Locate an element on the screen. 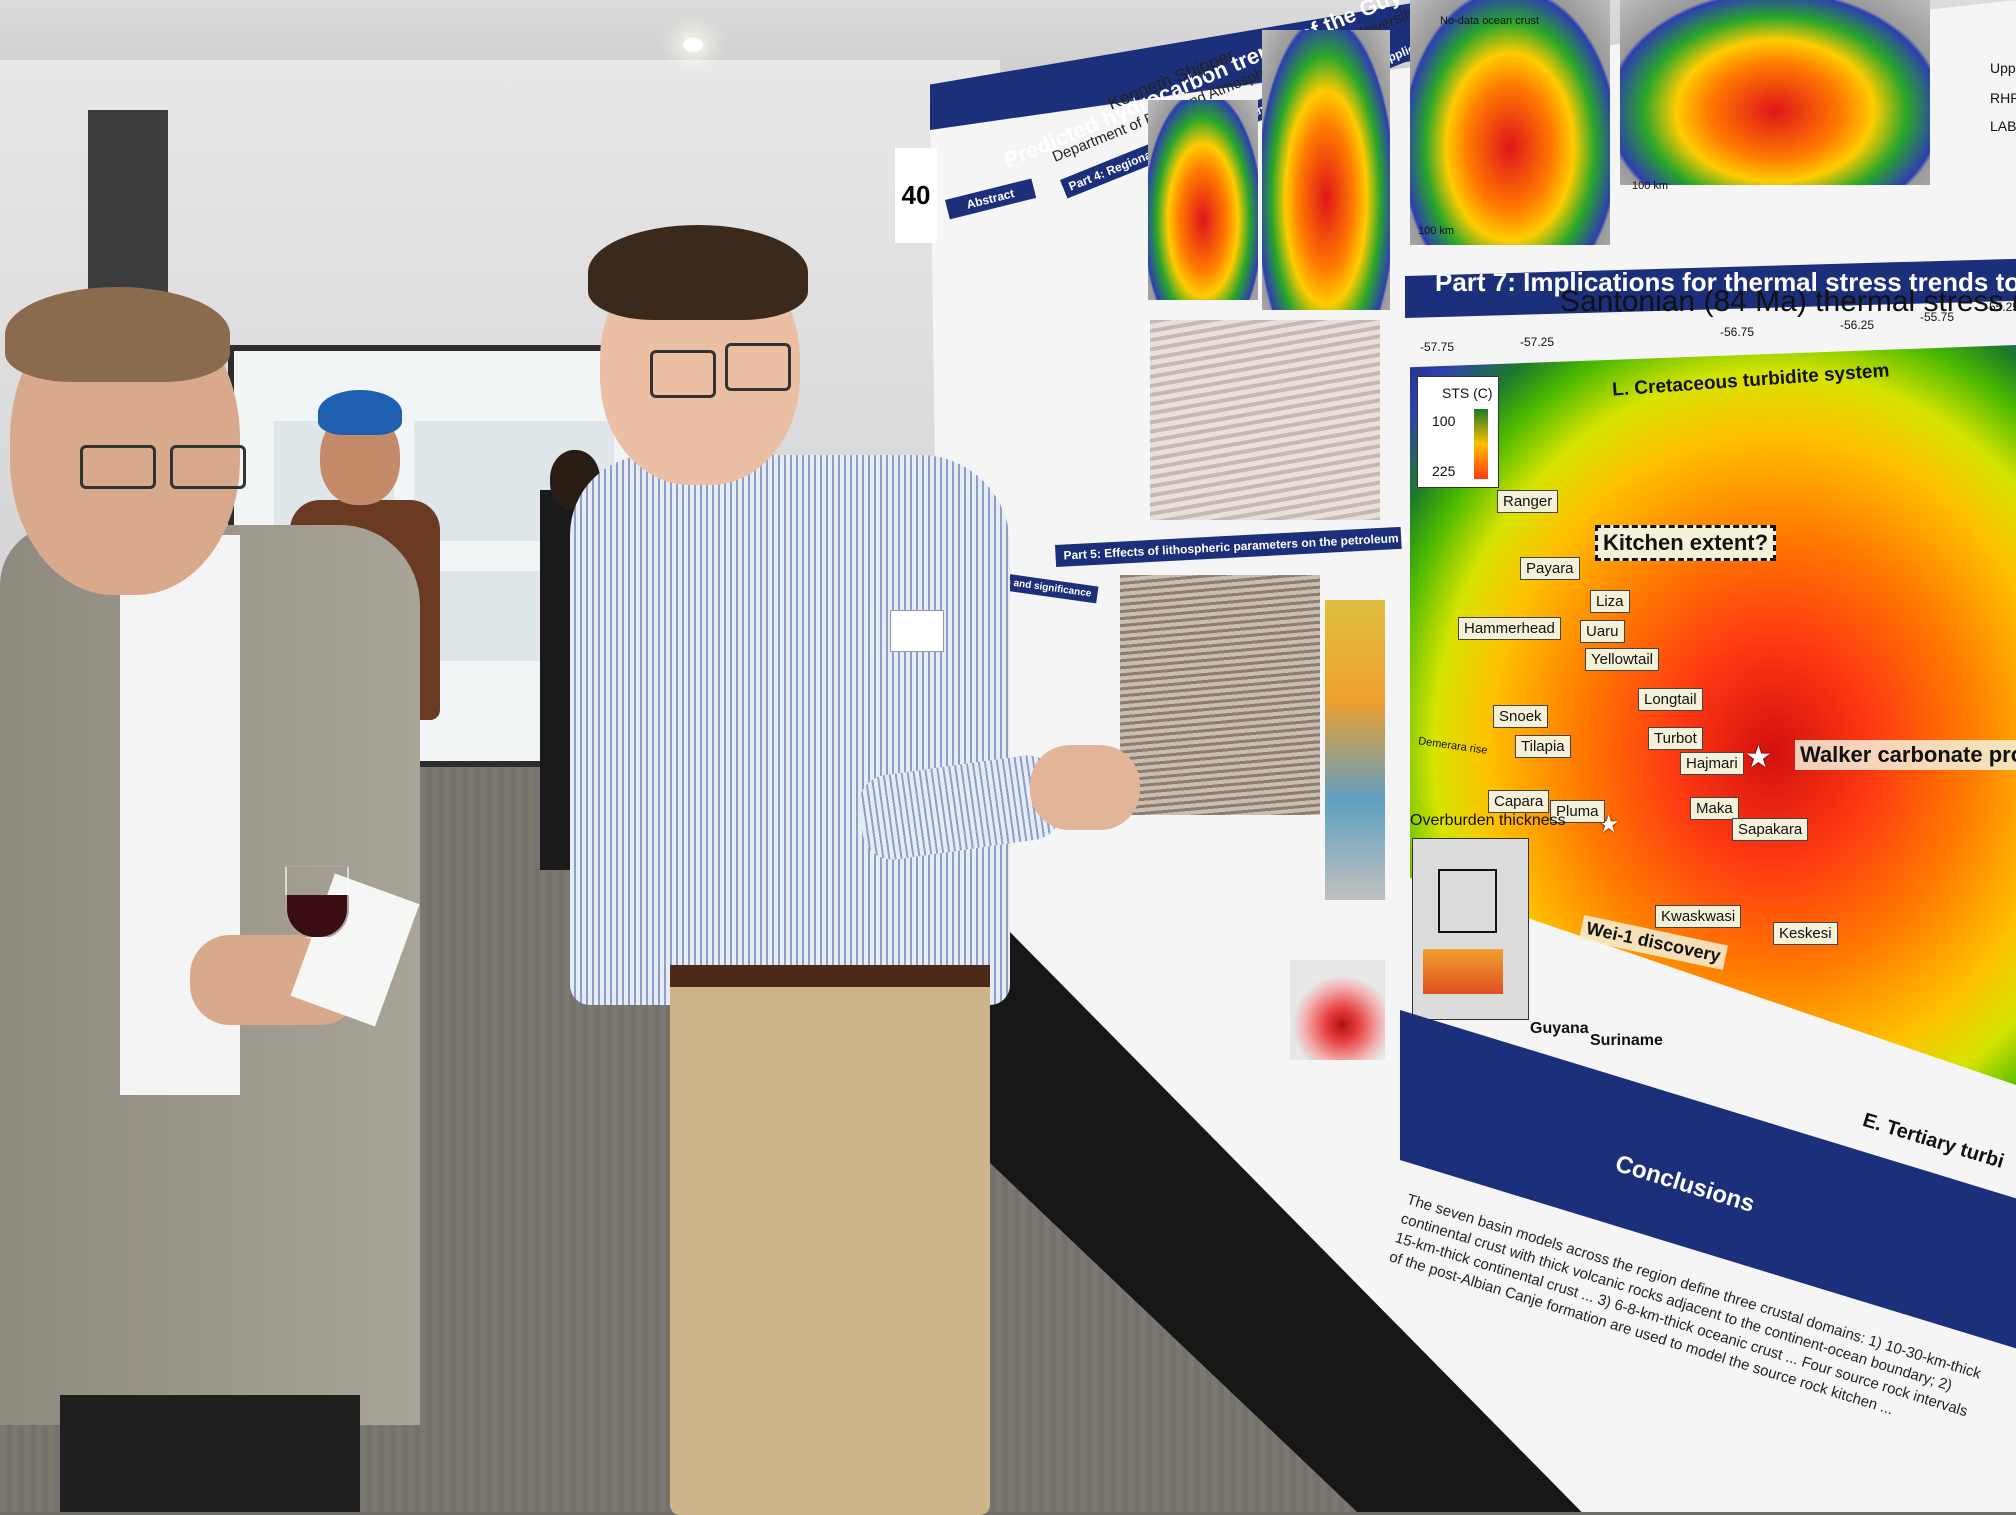 This screenshot has width=2016, height=1515. field-label: Ranger is located at coordinates (1528, 501).